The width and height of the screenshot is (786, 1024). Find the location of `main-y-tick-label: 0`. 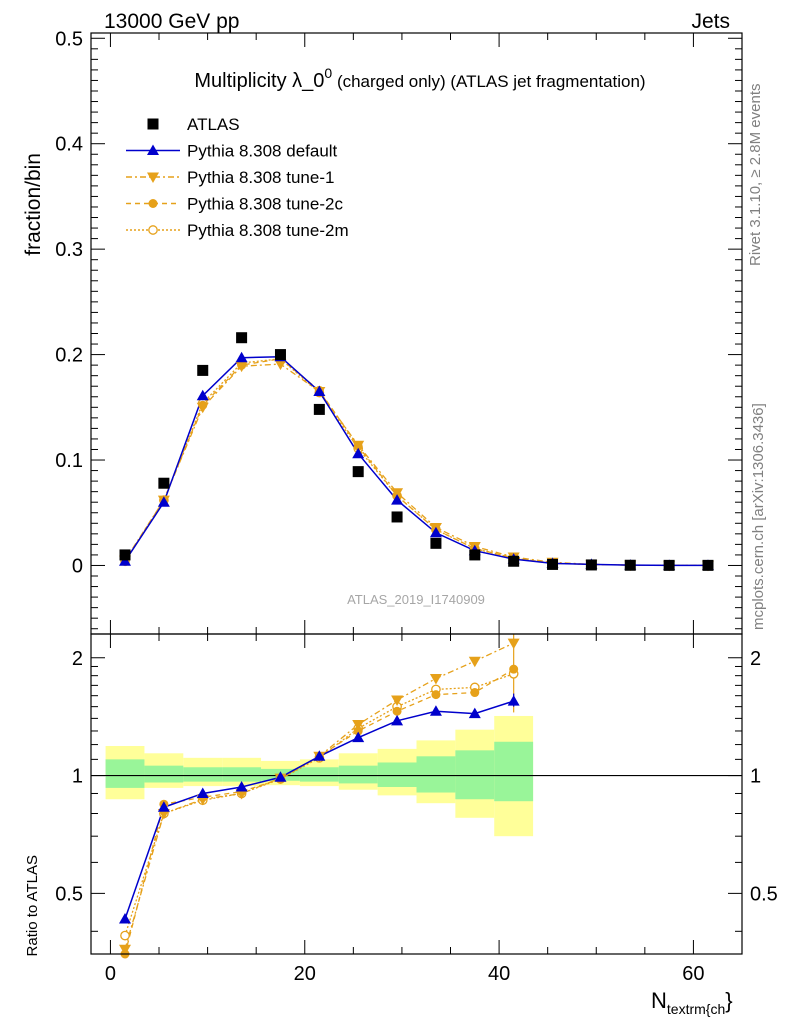

main-y-tick-label: 0 is located at coordinates (77, 566).